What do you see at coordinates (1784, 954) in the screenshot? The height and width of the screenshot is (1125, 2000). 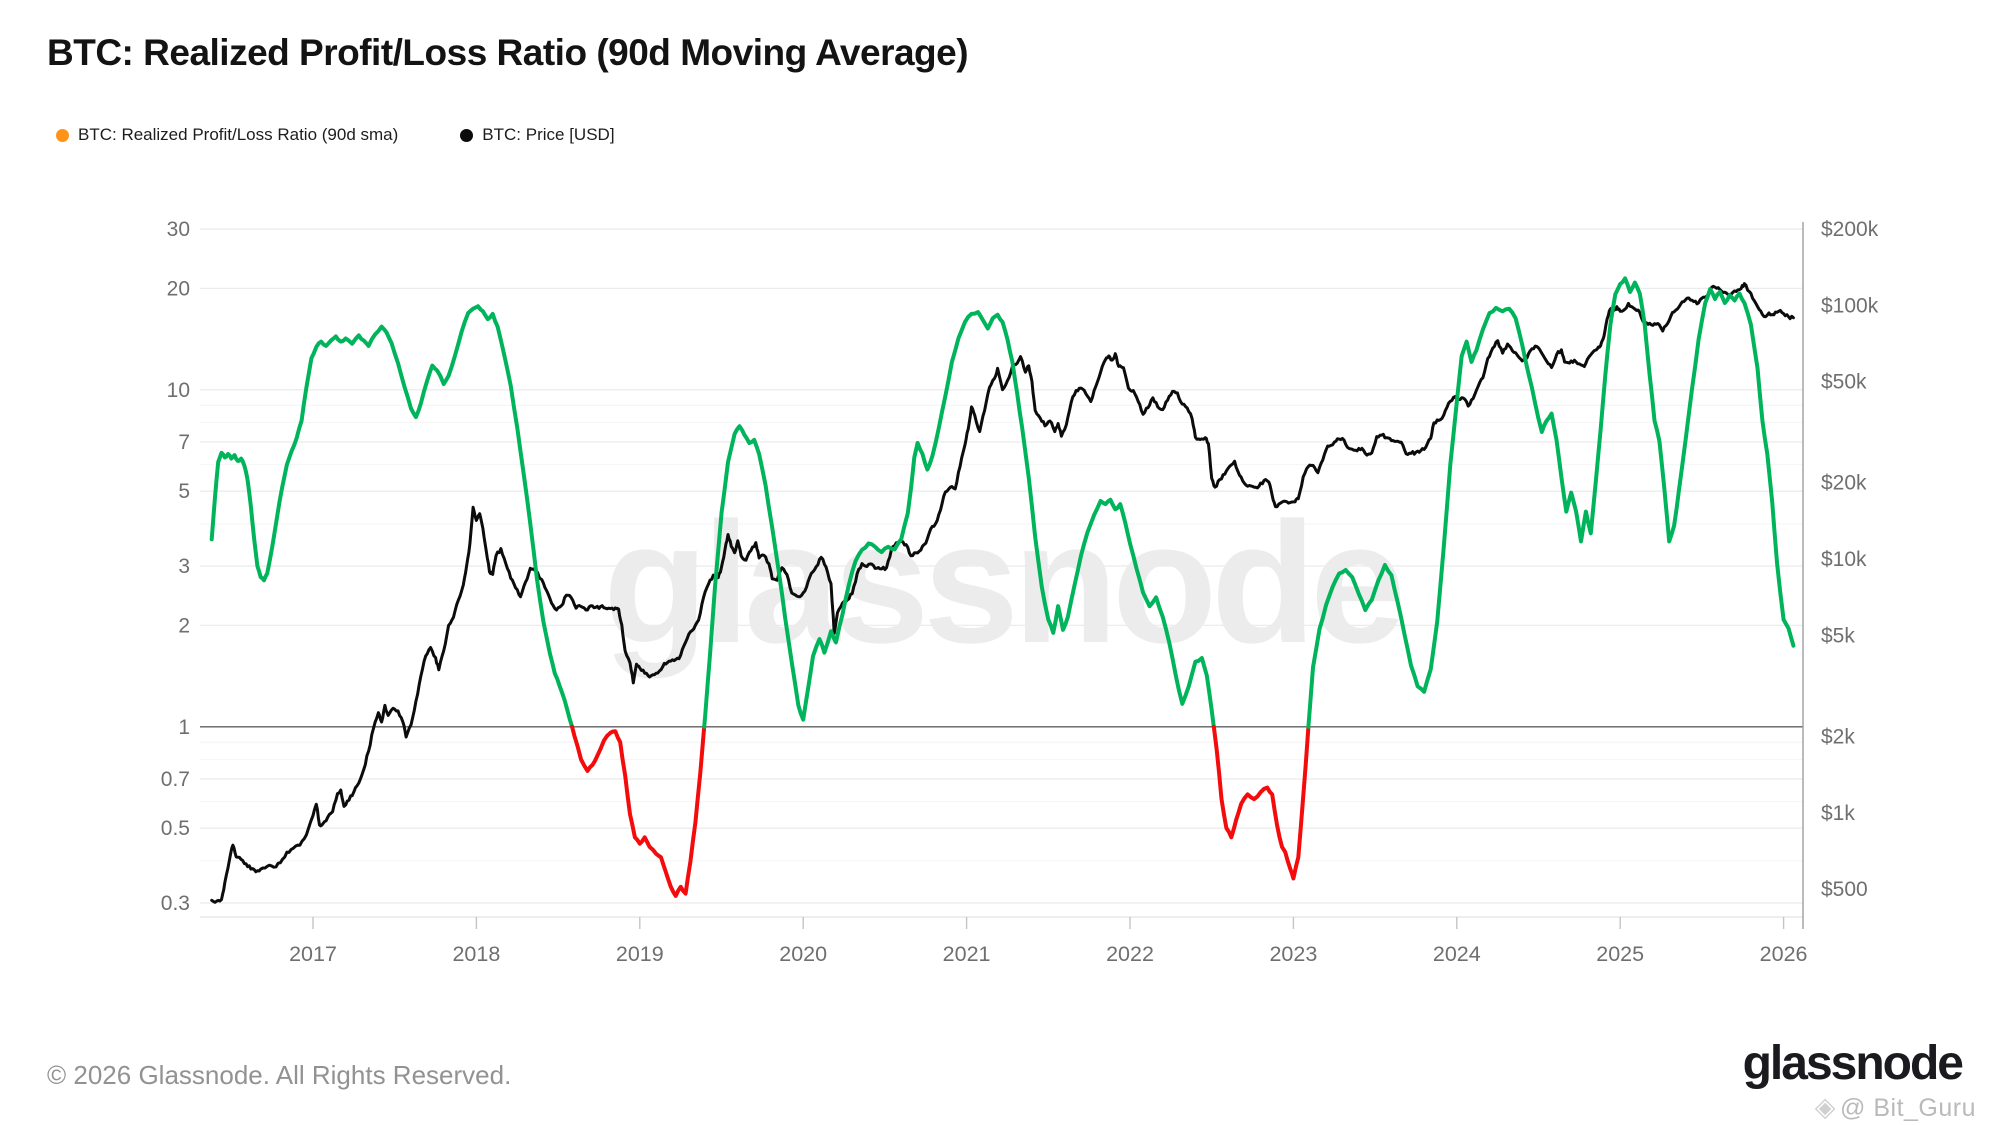 I see `x-axis-label: 2026` at bounding box center [1784, 954].